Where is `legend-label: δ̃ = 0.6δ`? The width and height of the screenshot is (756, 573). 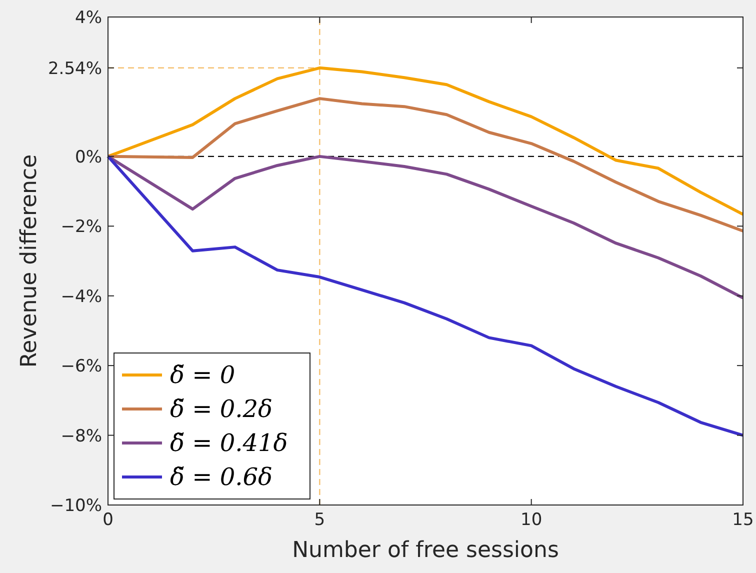 legend-label: δ̃ = 0.6δ is located at coordinates (221, 477).